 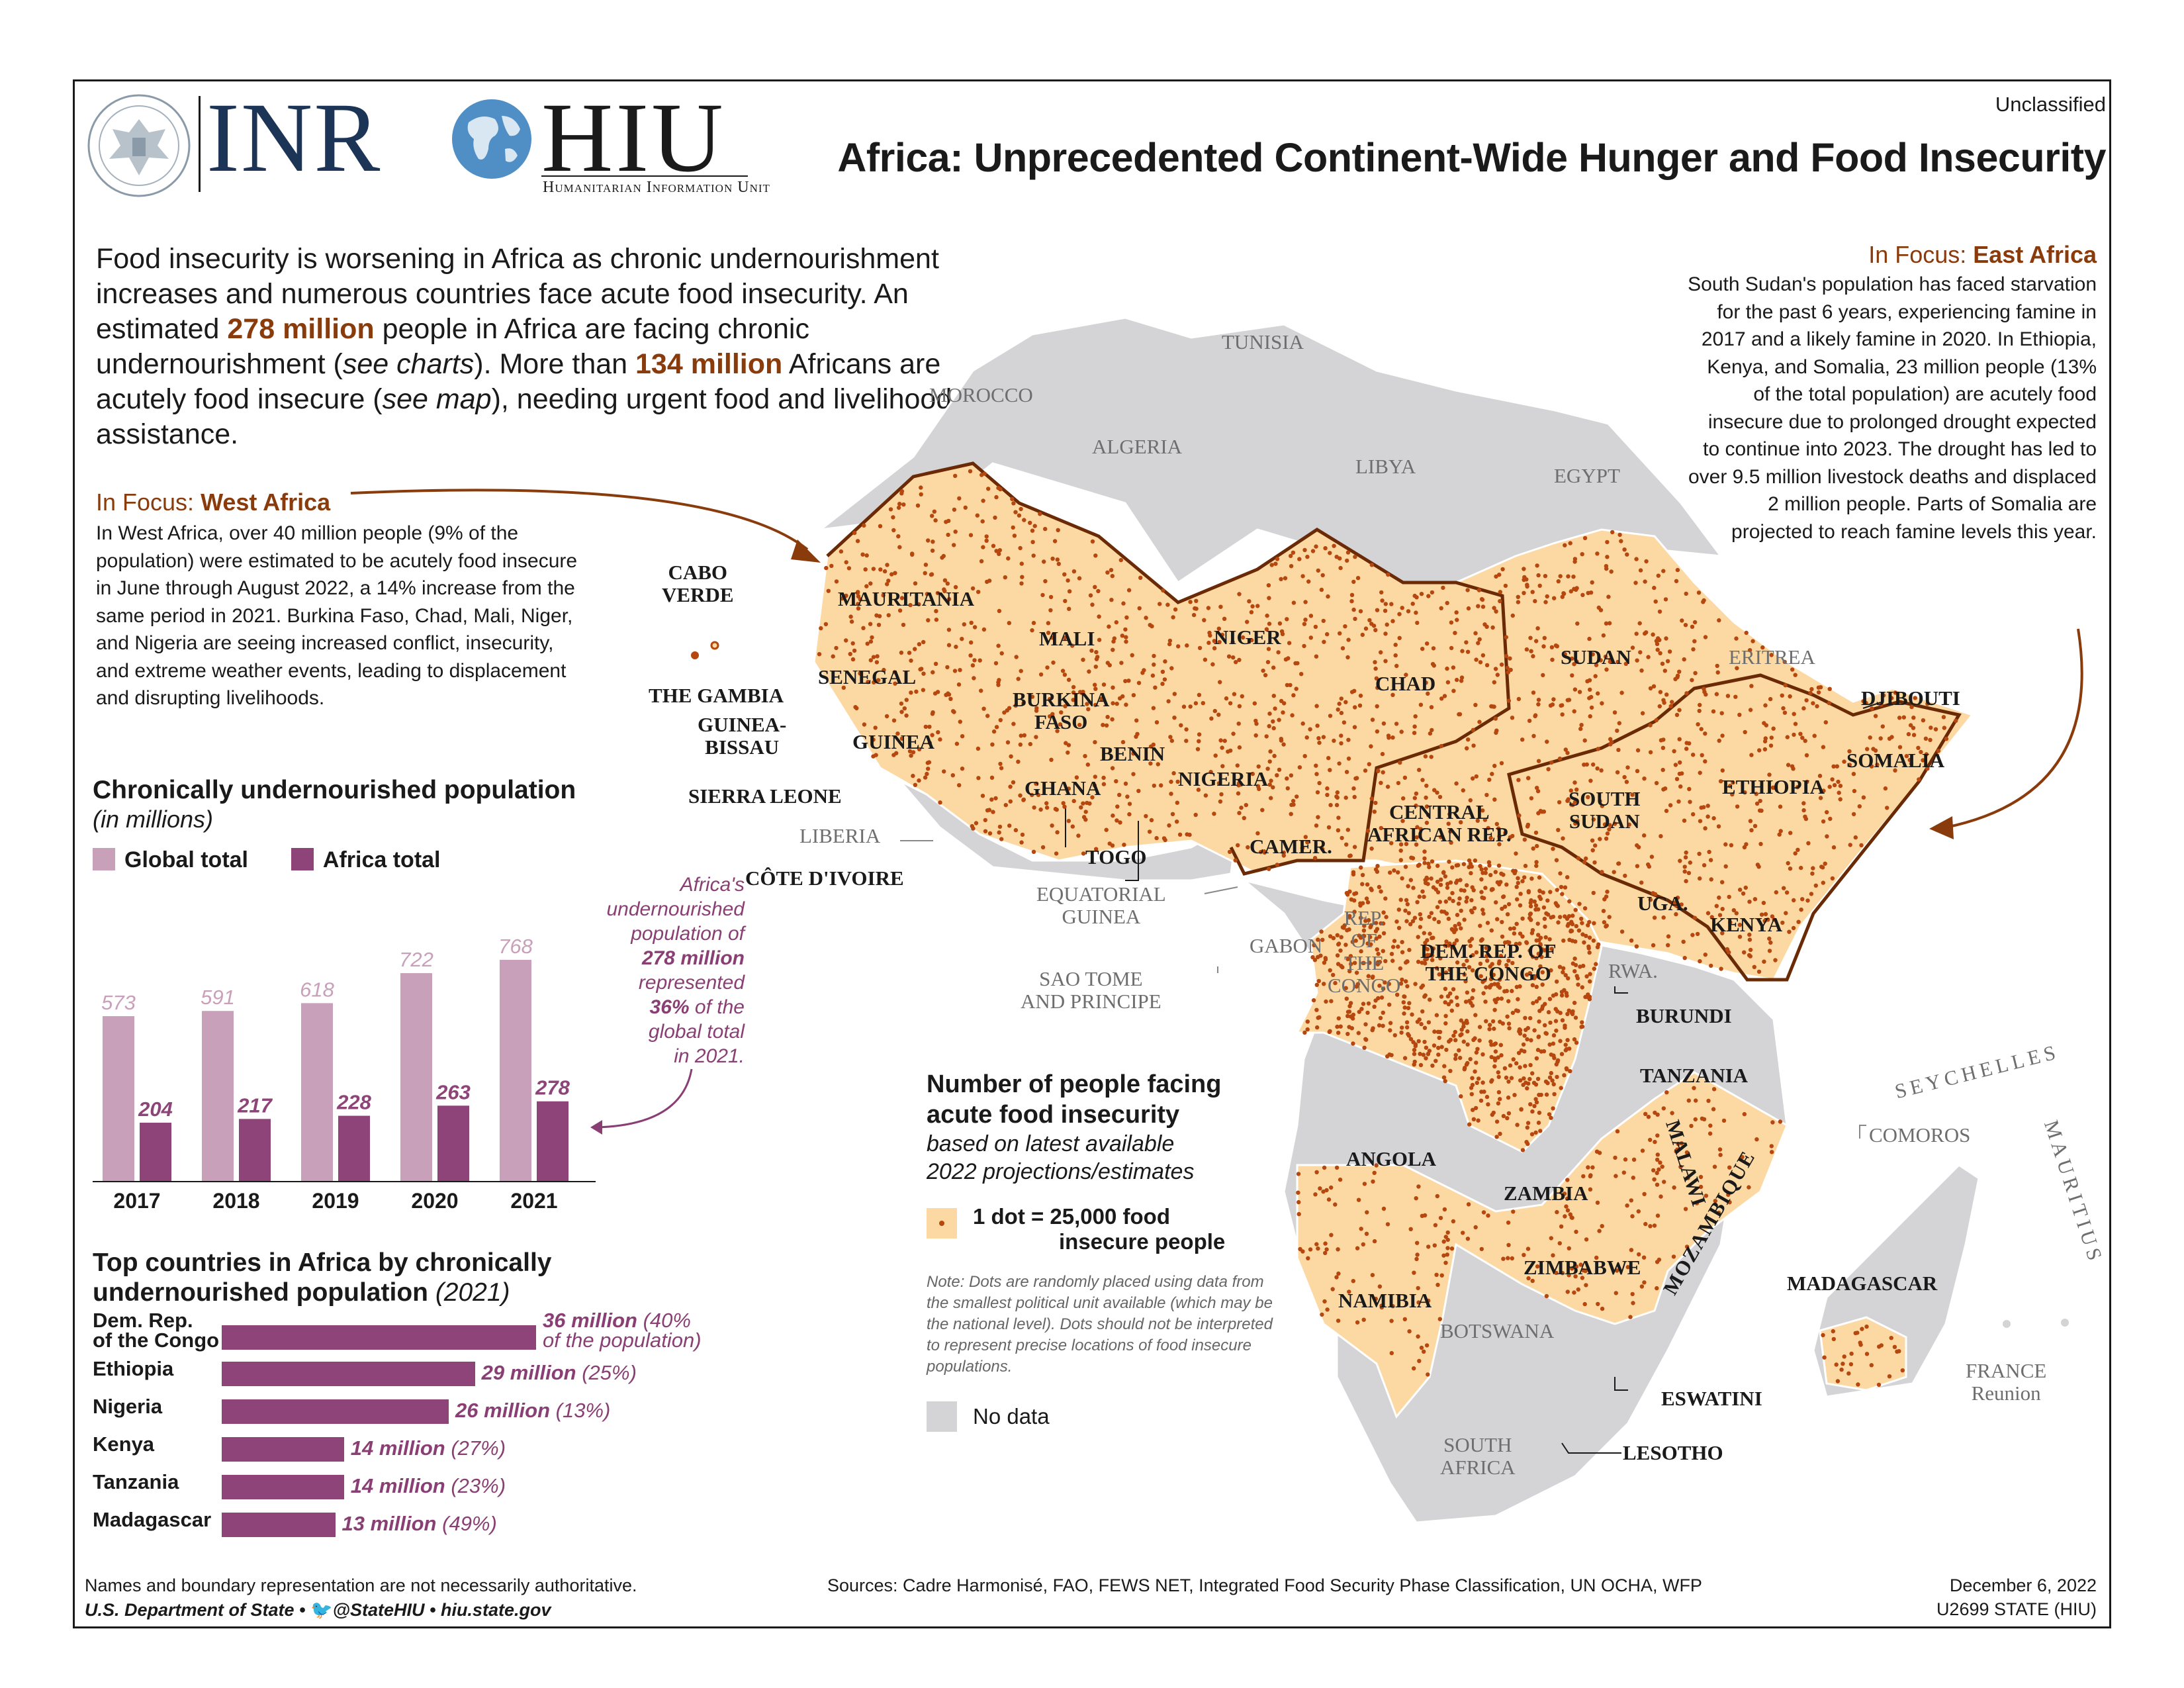 I want to click on chart1-legend: Global total Africa total, so click(x=267, y=860).